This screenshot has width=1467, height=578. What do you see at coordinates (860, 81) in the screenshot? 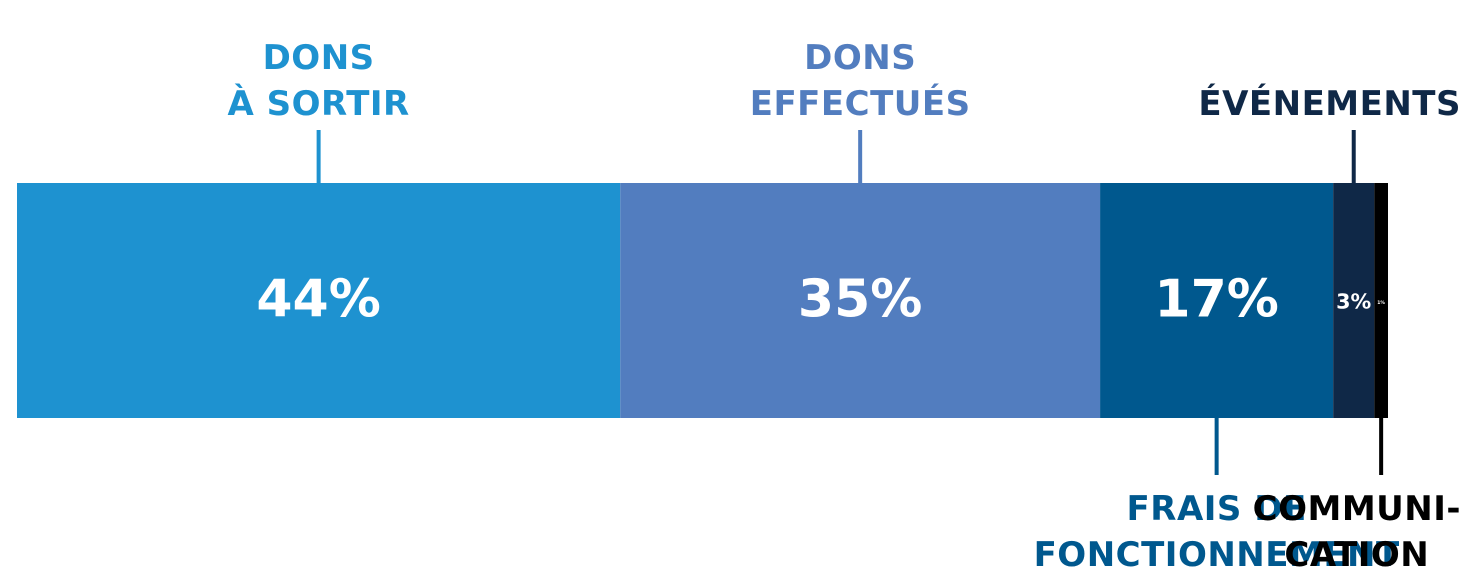
I see `category-label: DONS EFFECTUÉS` at bounding box center [860, 81].